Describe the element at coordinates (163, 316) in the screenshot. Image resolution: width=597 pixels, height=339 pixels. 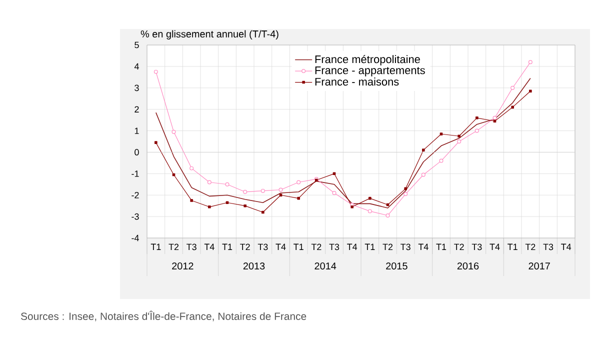
I see `source-note: Sources : Insee, Notaires d'Île-de-France, Notaires de France` at that location.